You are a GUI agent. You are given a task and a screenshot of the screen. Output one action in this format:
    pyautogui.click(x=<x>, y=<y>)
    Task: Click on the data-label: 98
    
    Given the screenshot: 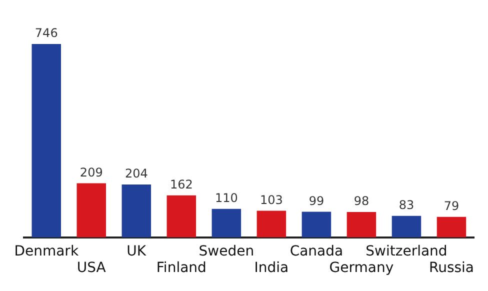 What is the action you would take?
    pyautogui.click(x=362, y=201)
    